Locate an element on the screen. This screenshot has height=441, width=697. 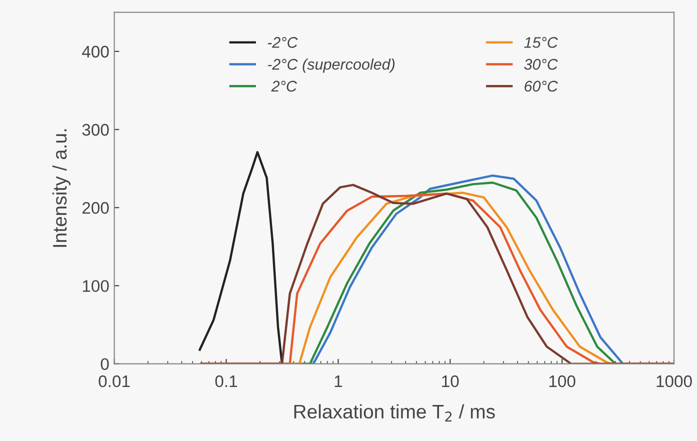
legend-label: -2°C (supercooled) is located at coordinates (331, 65).